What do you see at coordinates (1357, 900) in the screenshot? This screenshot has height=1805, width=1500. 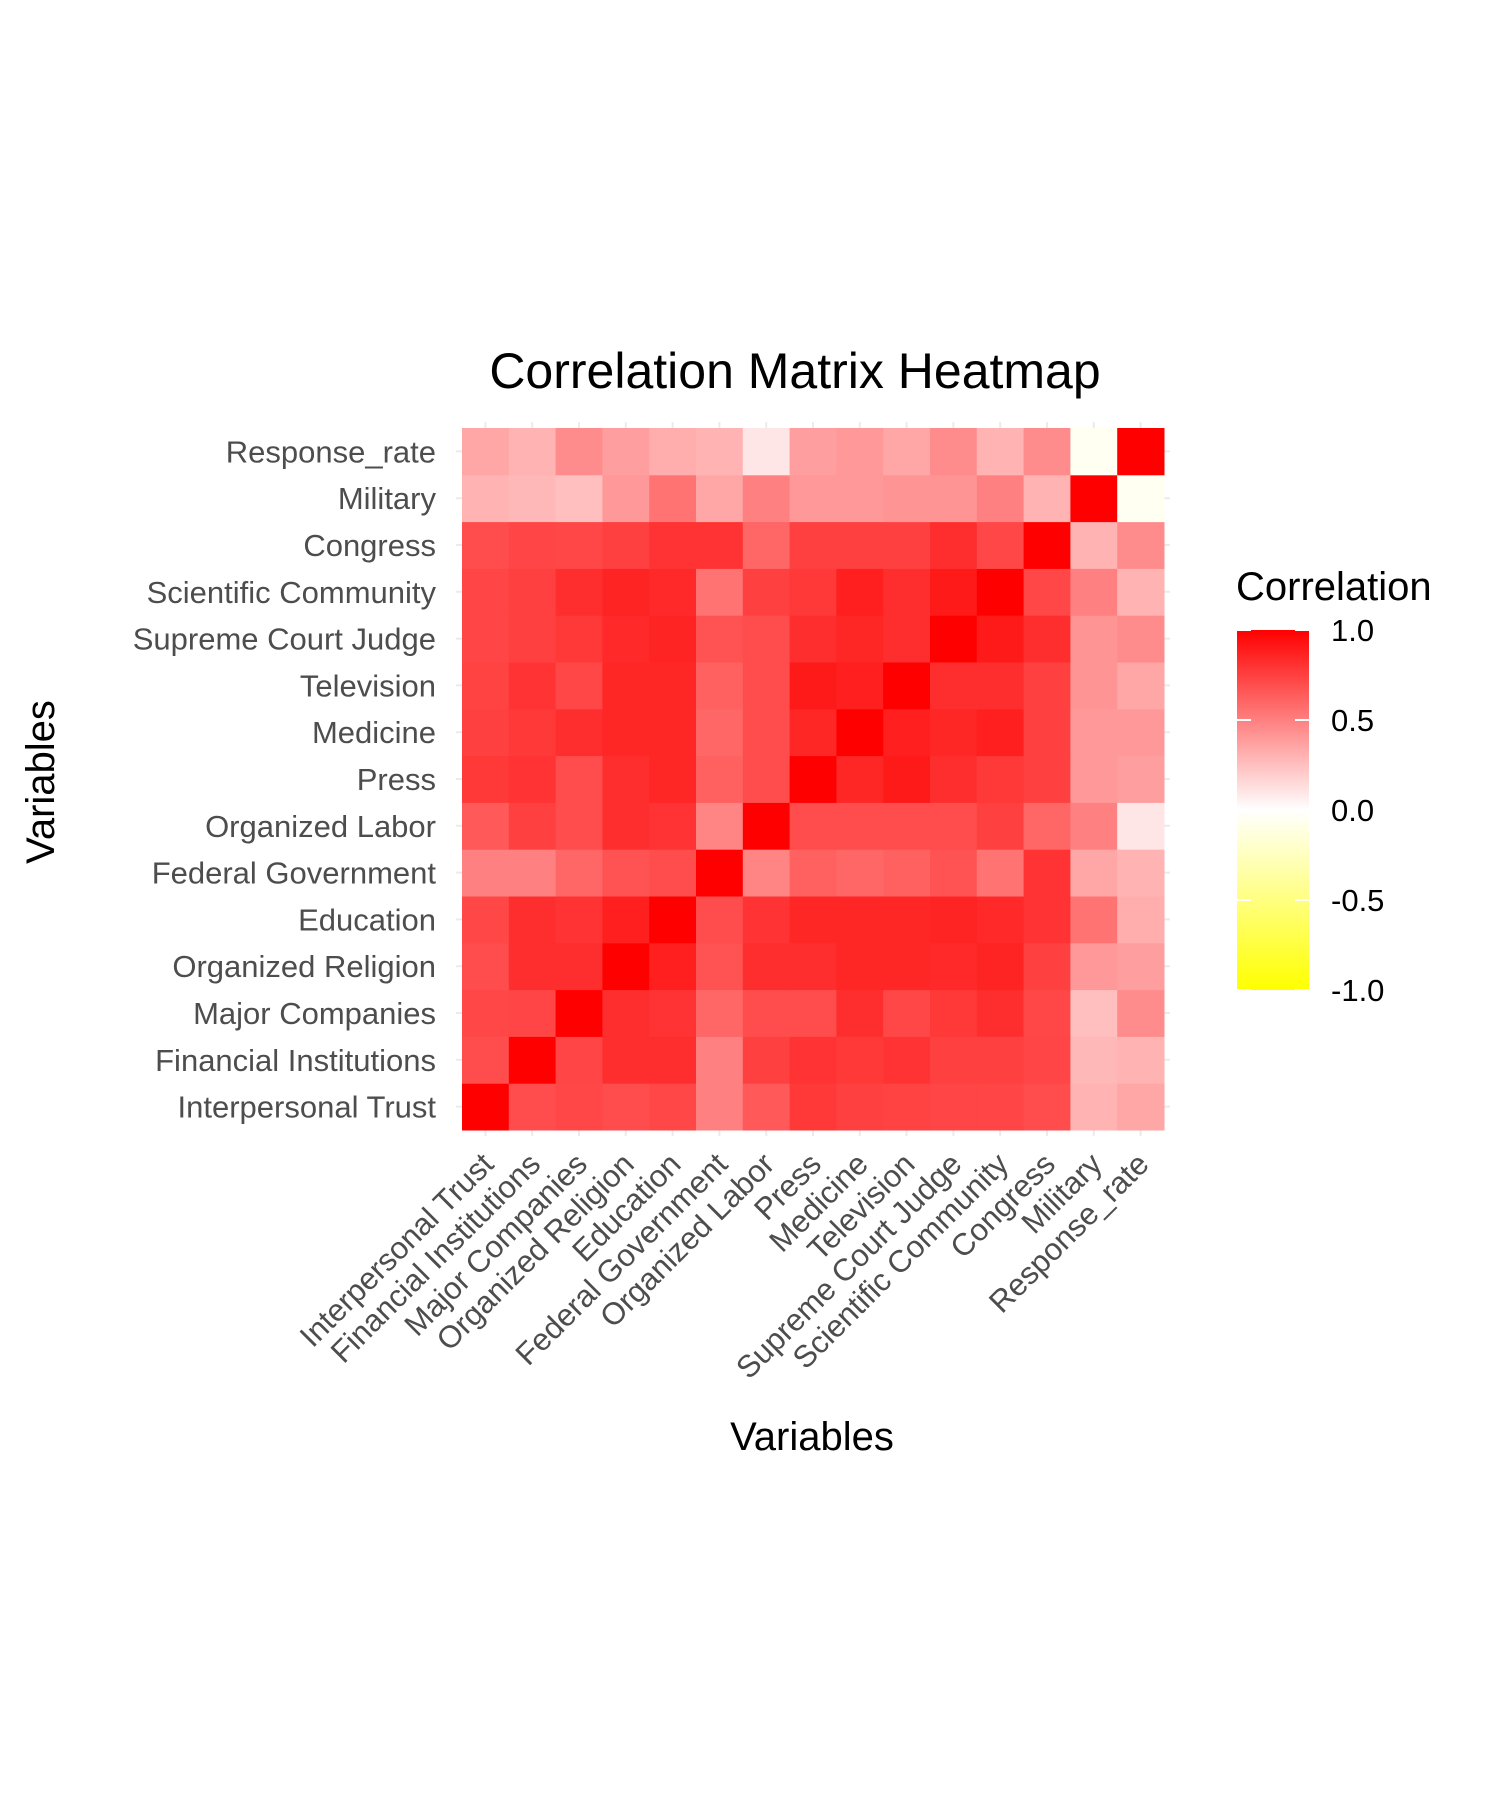 I see `legend-label: -0.5` at bounding box center [1357, 900].